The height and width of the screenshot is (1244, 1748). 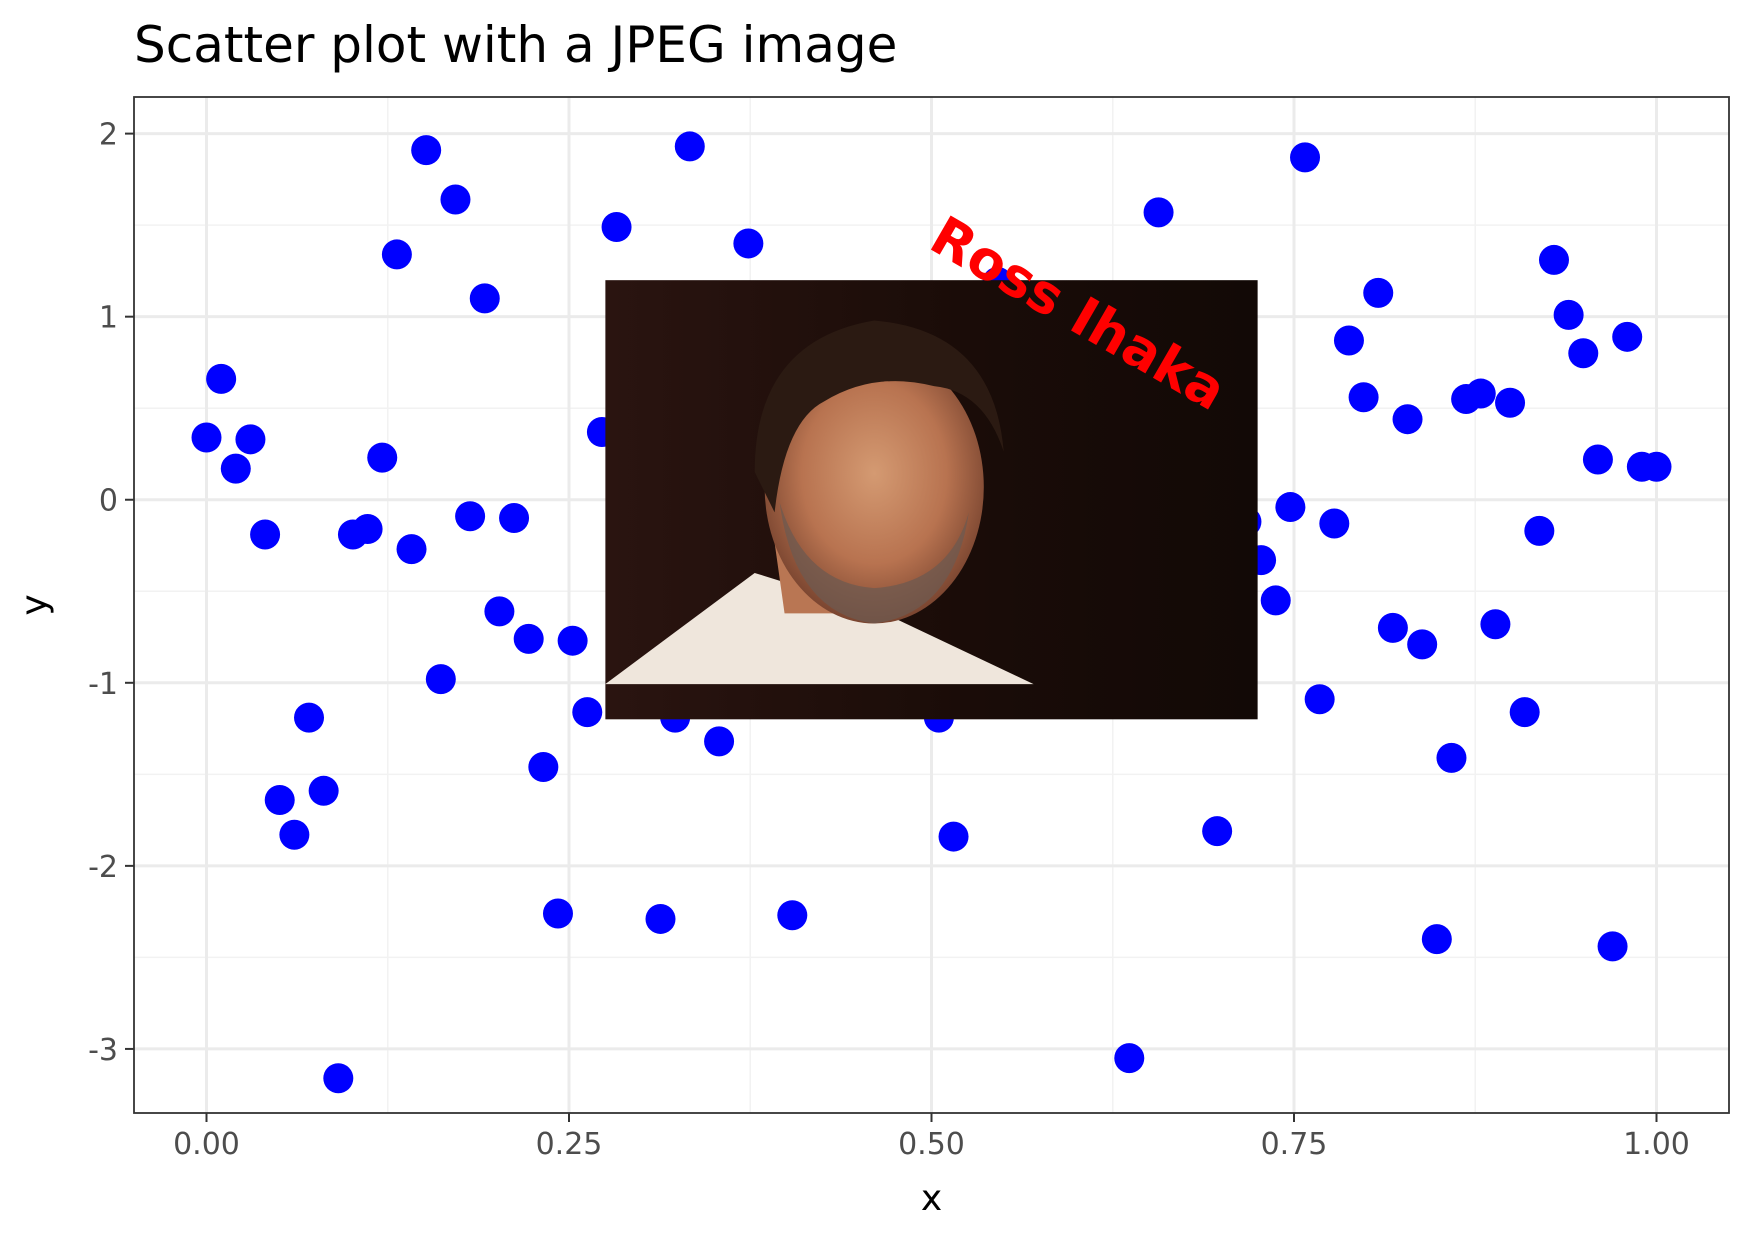 I want to click on y-axis-title: y, so click(x=34, y=604).